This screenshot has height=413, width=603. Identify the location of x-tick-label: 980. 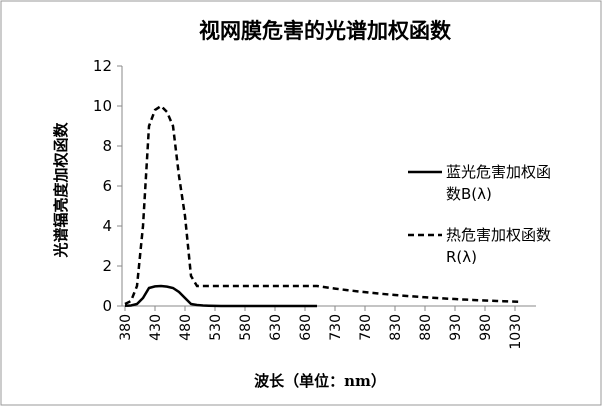
(486, 327).